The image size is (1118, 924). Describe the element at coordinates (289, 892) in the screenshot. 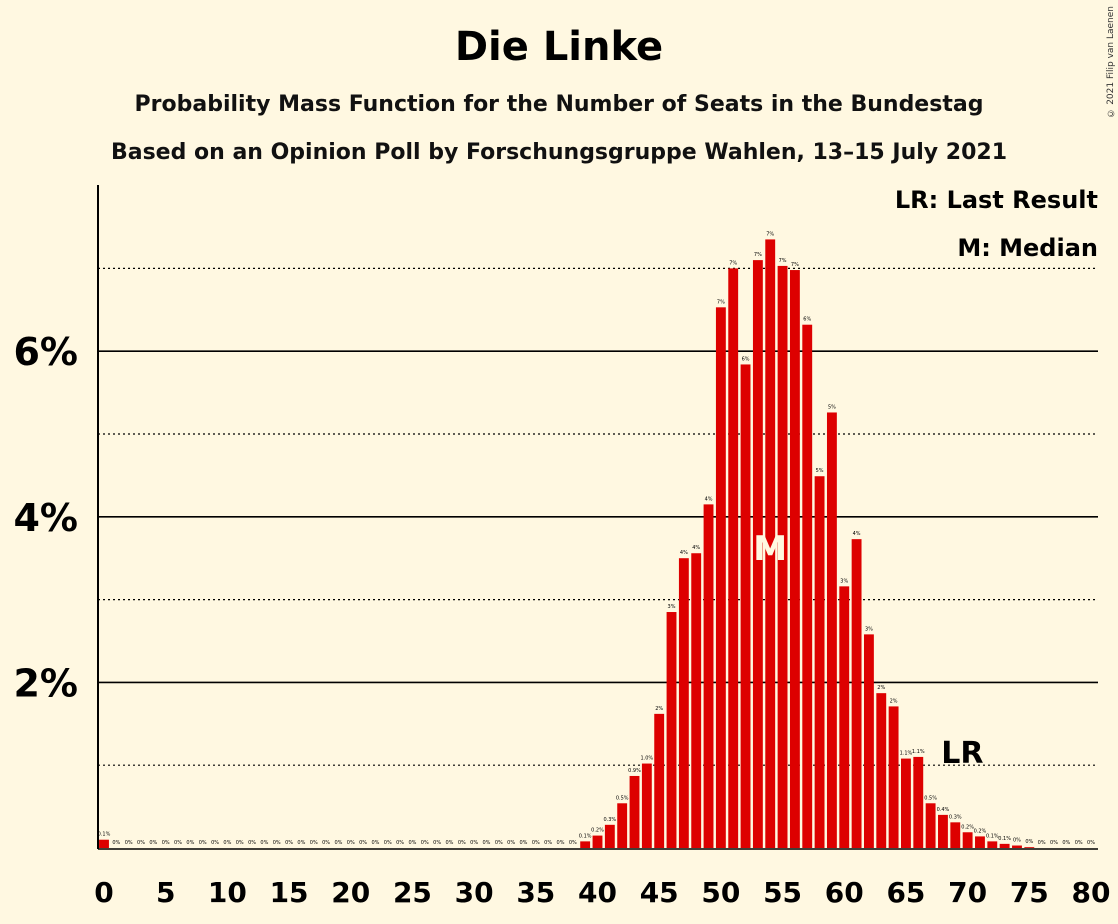

I see `x-tick-label: 15` at that location.